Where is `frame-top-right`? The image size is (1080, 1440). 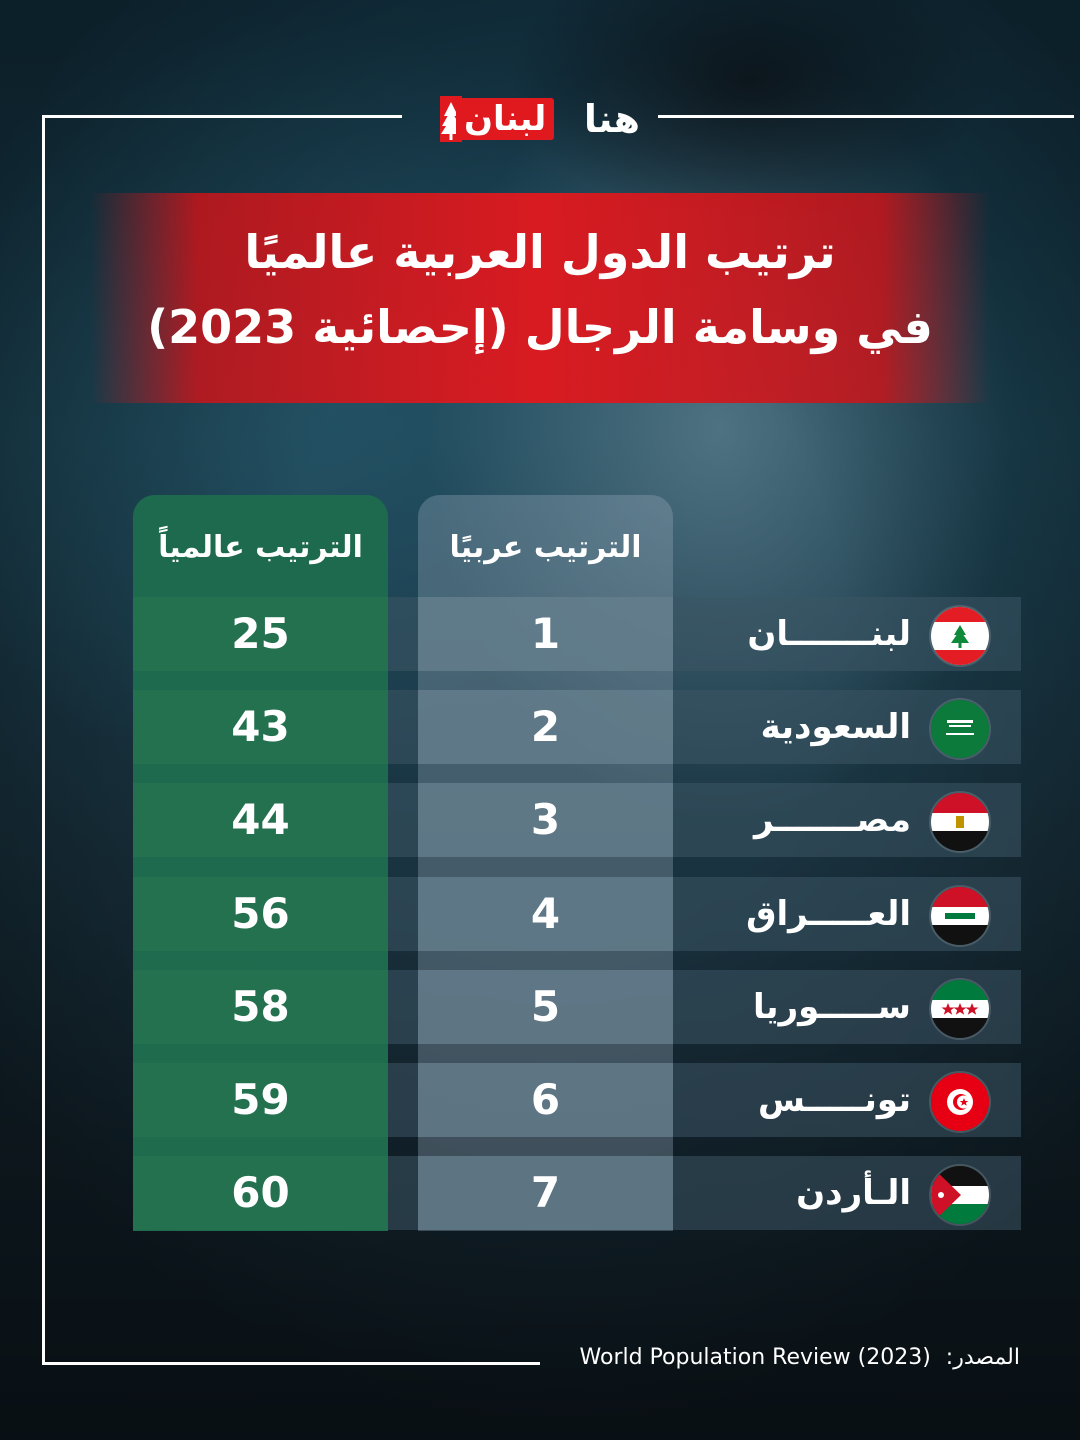 frame-top-right is located at coordinates (866, 116).